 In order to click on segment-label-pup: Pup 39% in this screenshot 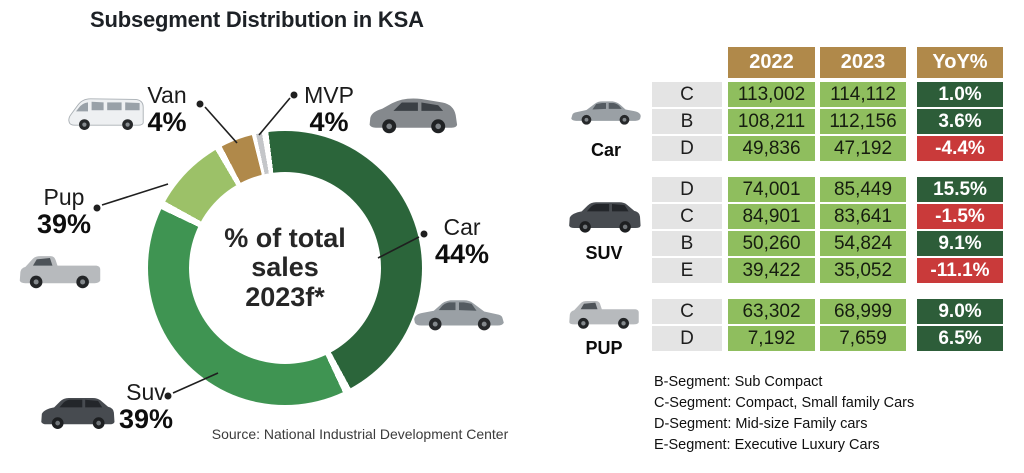, I will do `click(64, 212)`.